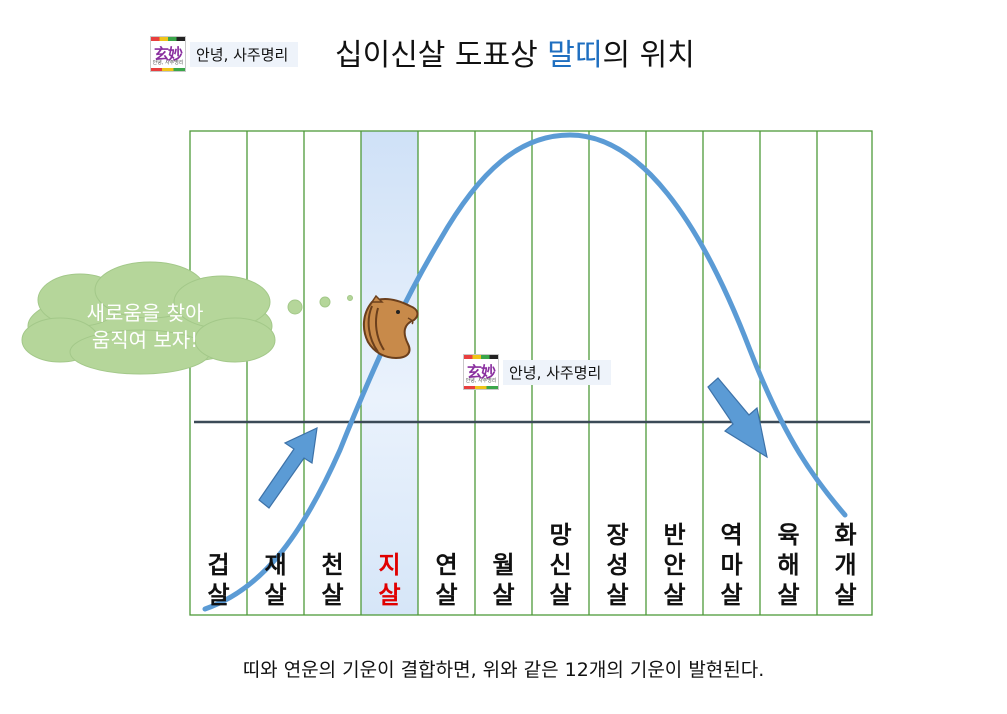 The height and width of the screenshot is (714, 1007). Describe the element at coordinates (441, 55) in the screenshot. I see `title-before: 십이신살 도표상` at that location.